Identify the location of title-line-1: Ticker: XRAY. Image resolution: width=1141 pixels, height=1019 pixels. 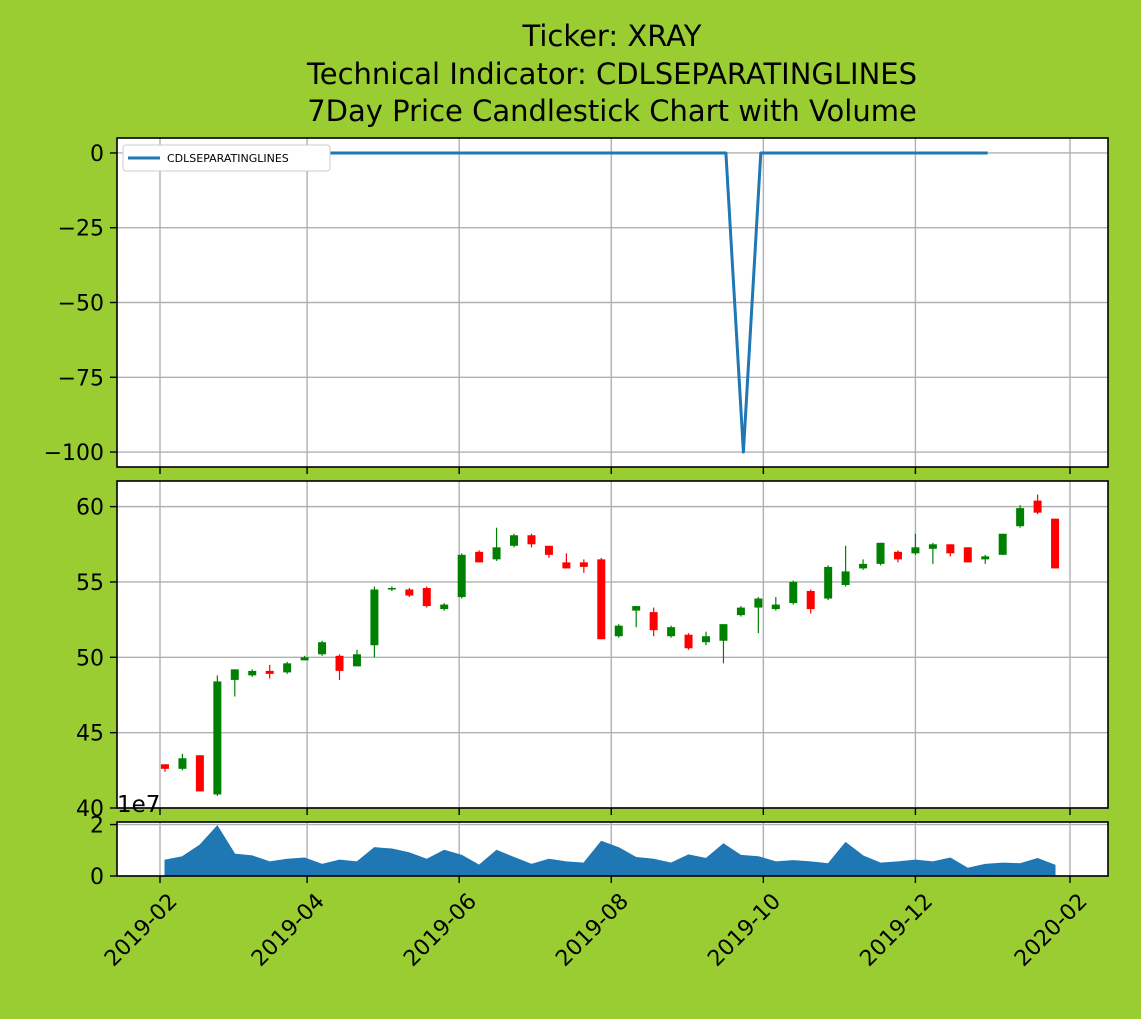
(612, 36).